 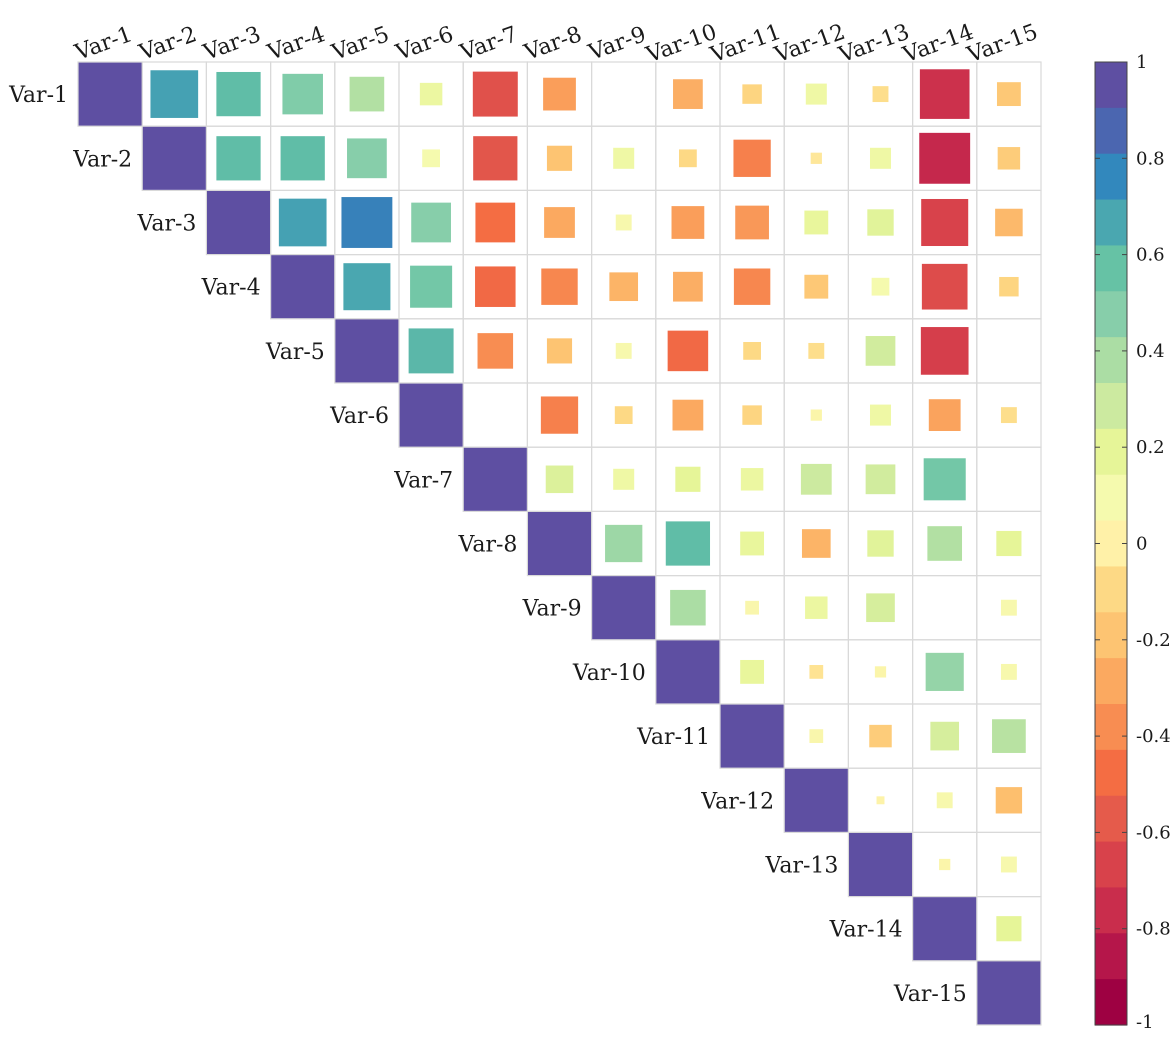 What do you see at coordinates (1002, 44) in the screenshot?
I see `col-label-Var-15: Var-15` at bounding box center [1002, 44].